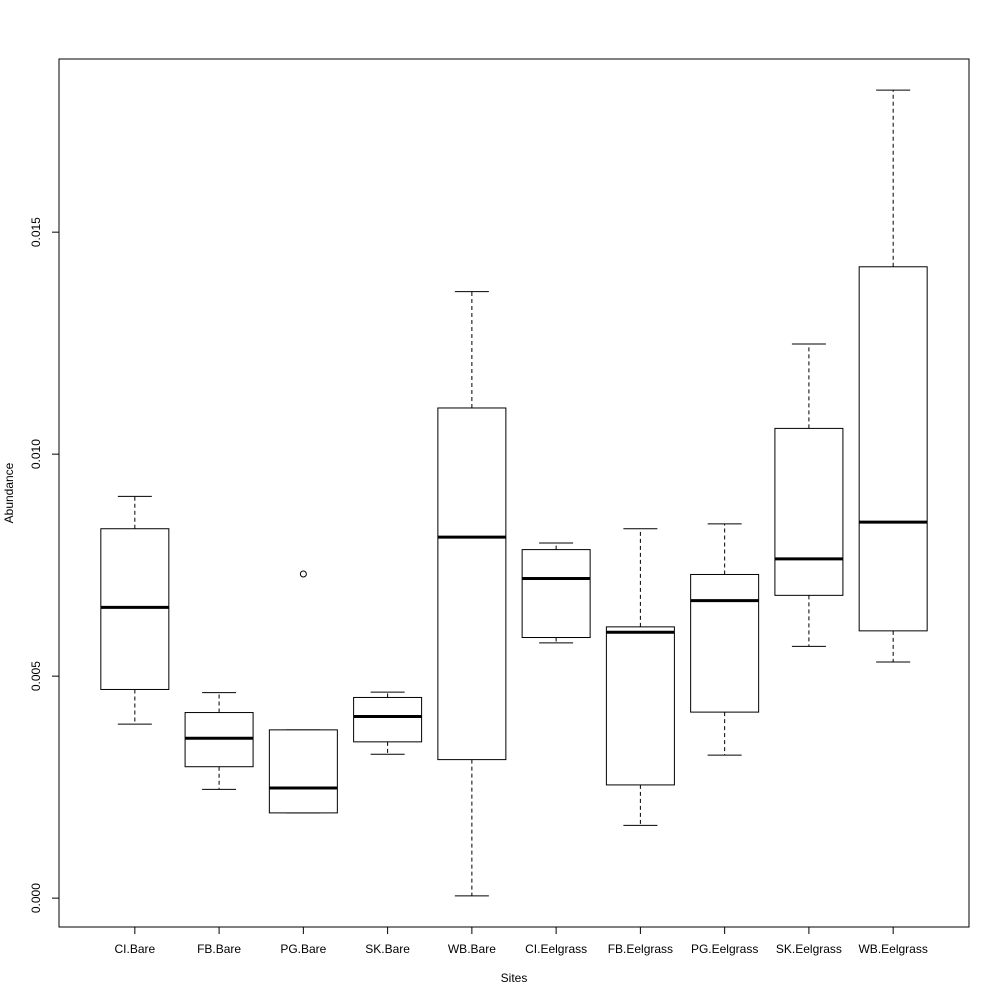 The width and height of the screenshot is (1000, 1000). I want to click on x-tick-label: PG.Eelgrass, so click(724, 949).